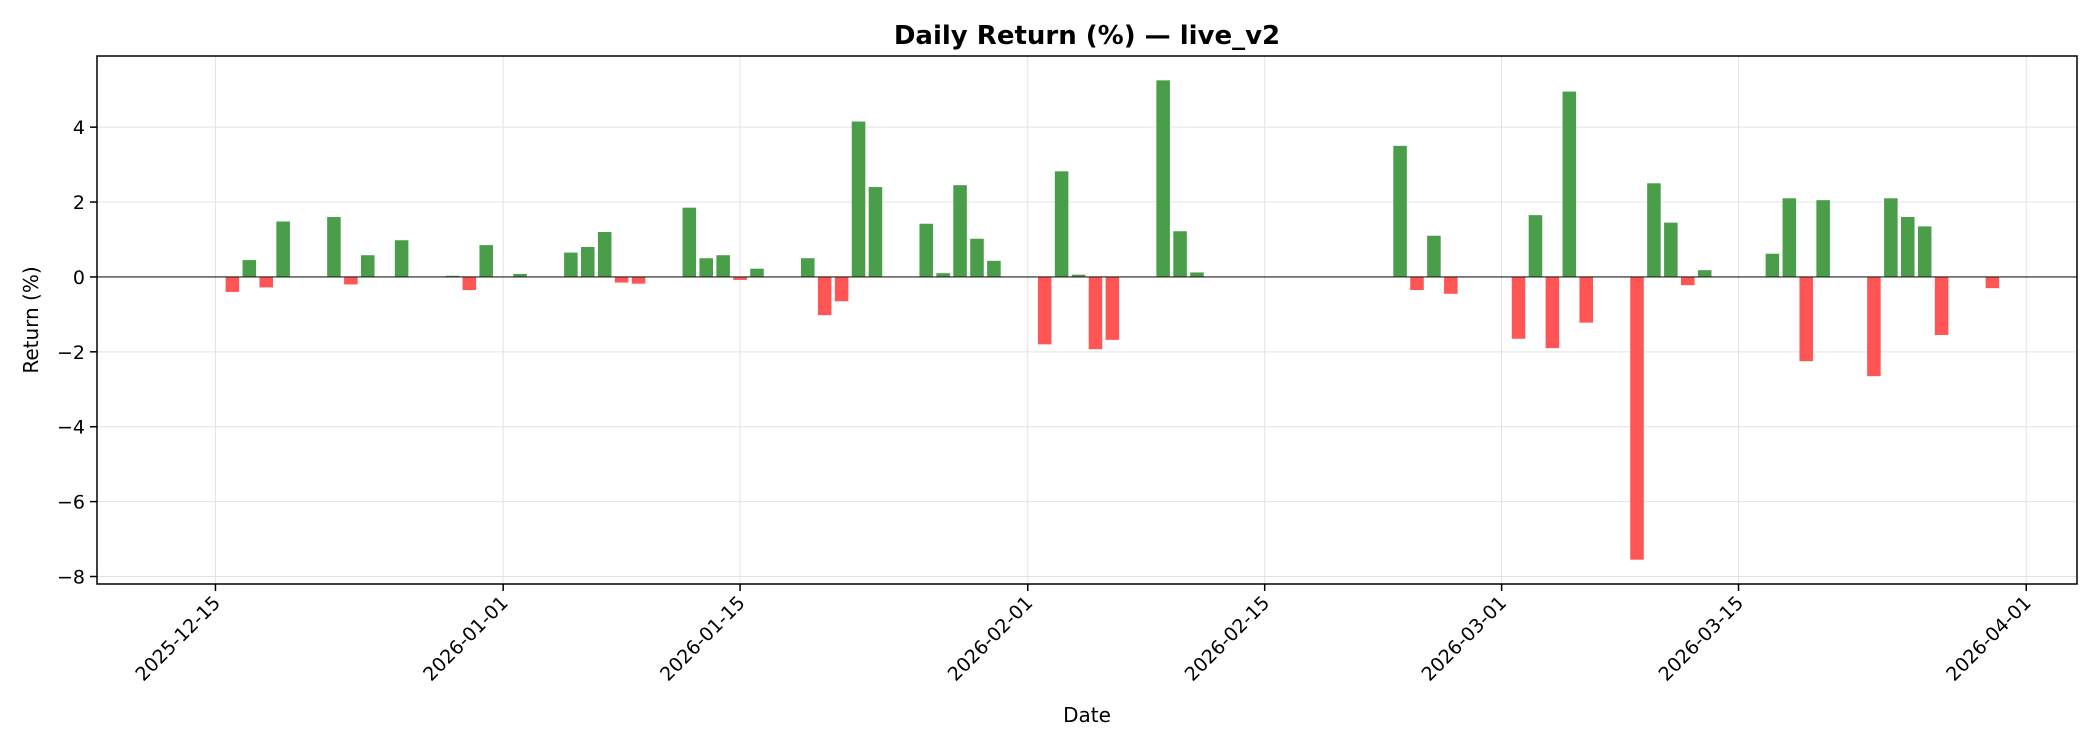 Image resolution: width=2100 pixels, height=754 pixels. What do you see at coordinates (71, 578) in the screenshot?
I see `y-tick-label: −8` at bounding box center [71, 578].